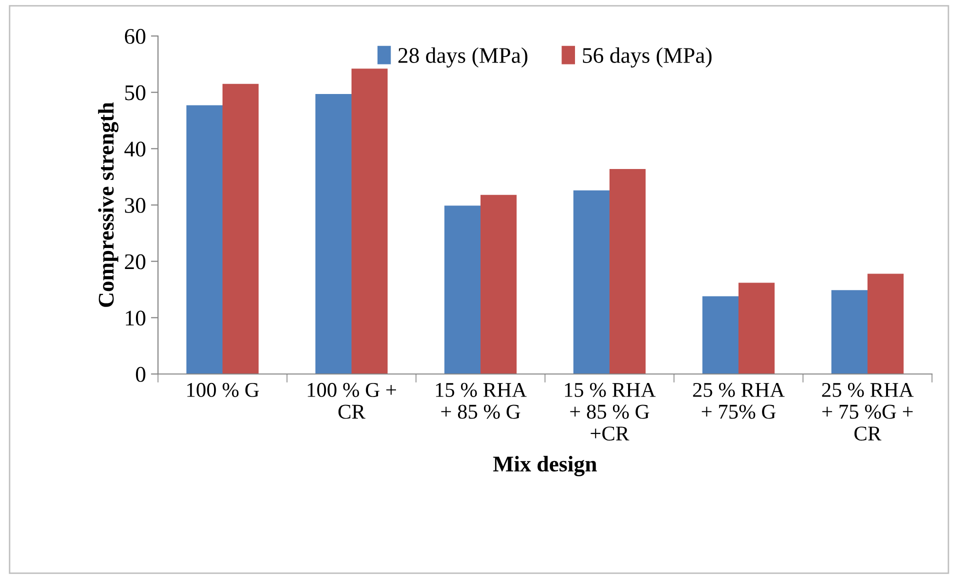 The image size is (958, 579). I want to click on legend-label: 28 days (MPa), so click(463, 57).